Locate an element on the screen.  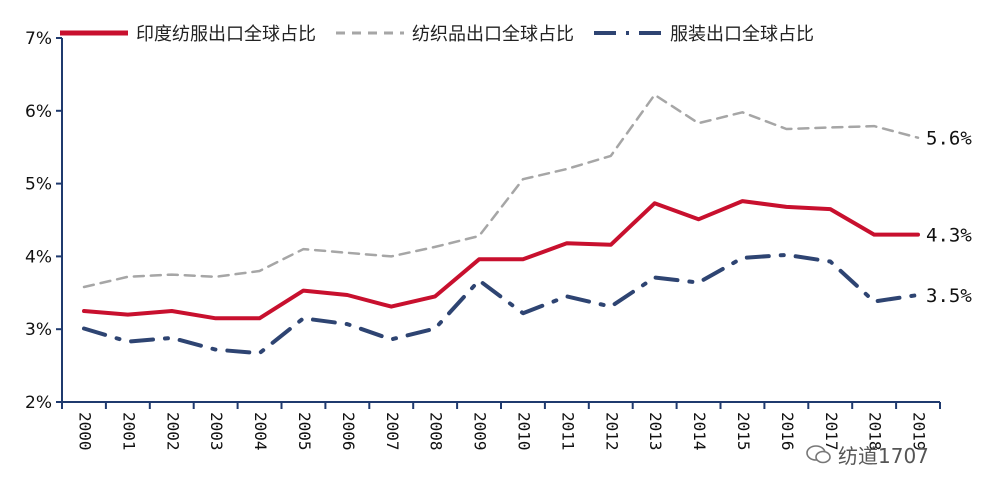
x-tick-label: 2006 is located at coordinates (348, 431).